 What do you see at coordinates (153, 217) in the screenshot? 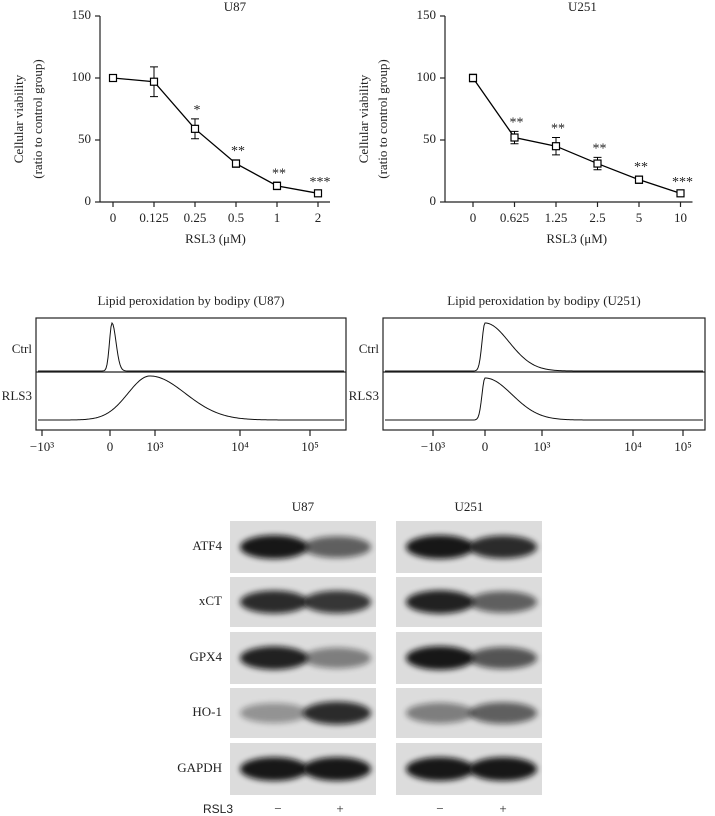
I see `x-tick-label: 0.125` at bounding box center [153, 217].